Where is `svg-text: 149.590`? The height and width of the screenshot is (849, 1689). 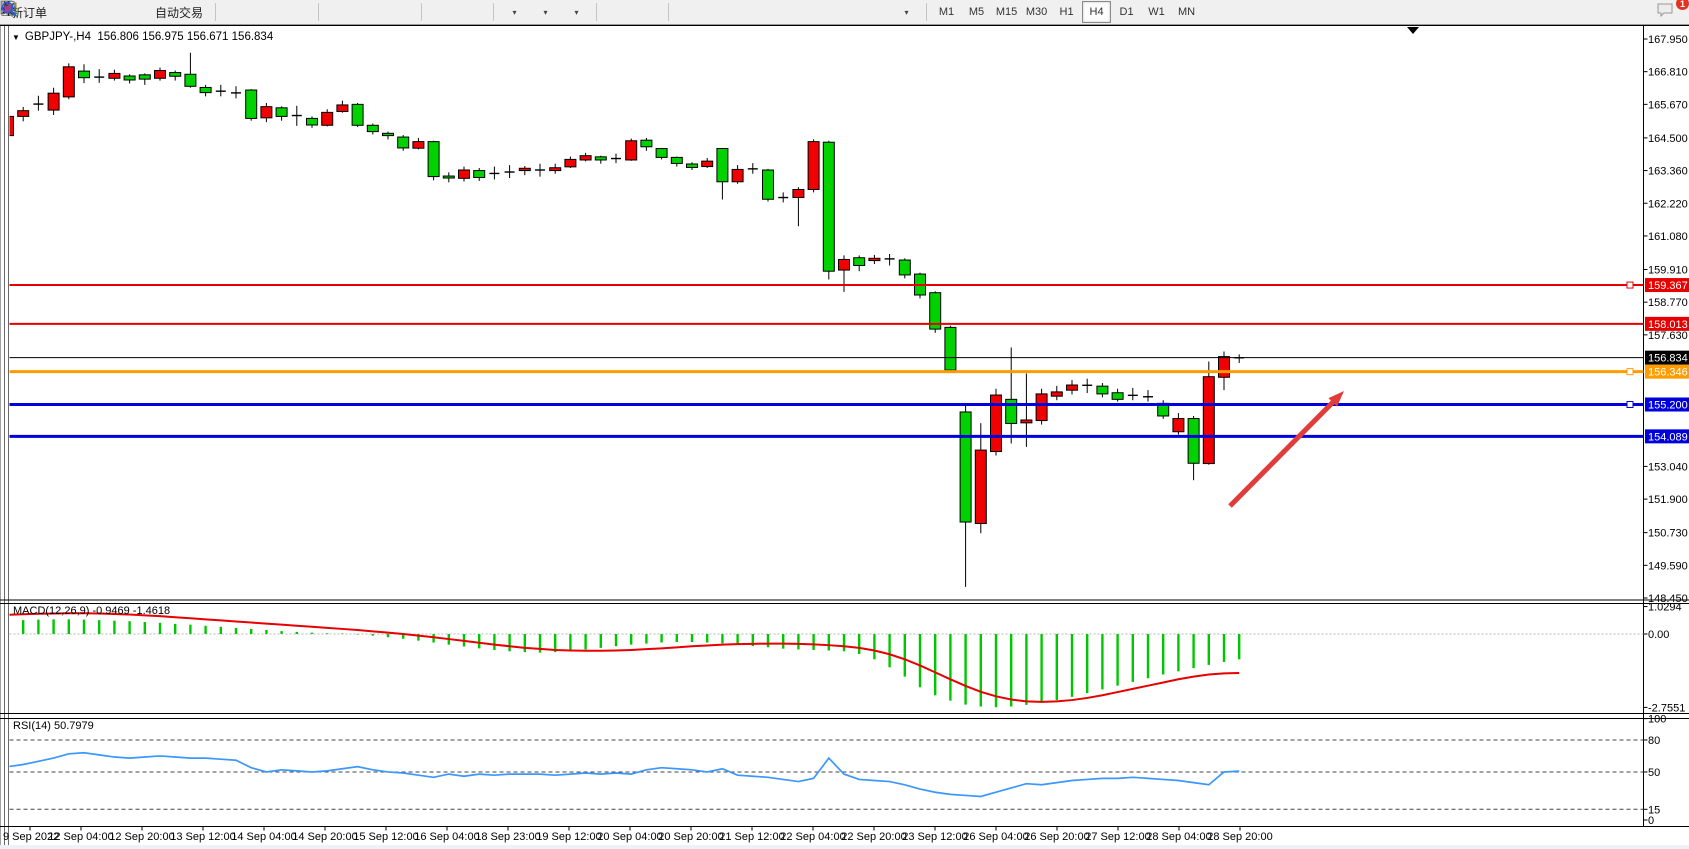
svg-text: 149.590 is located at coordinates (1668, 566).